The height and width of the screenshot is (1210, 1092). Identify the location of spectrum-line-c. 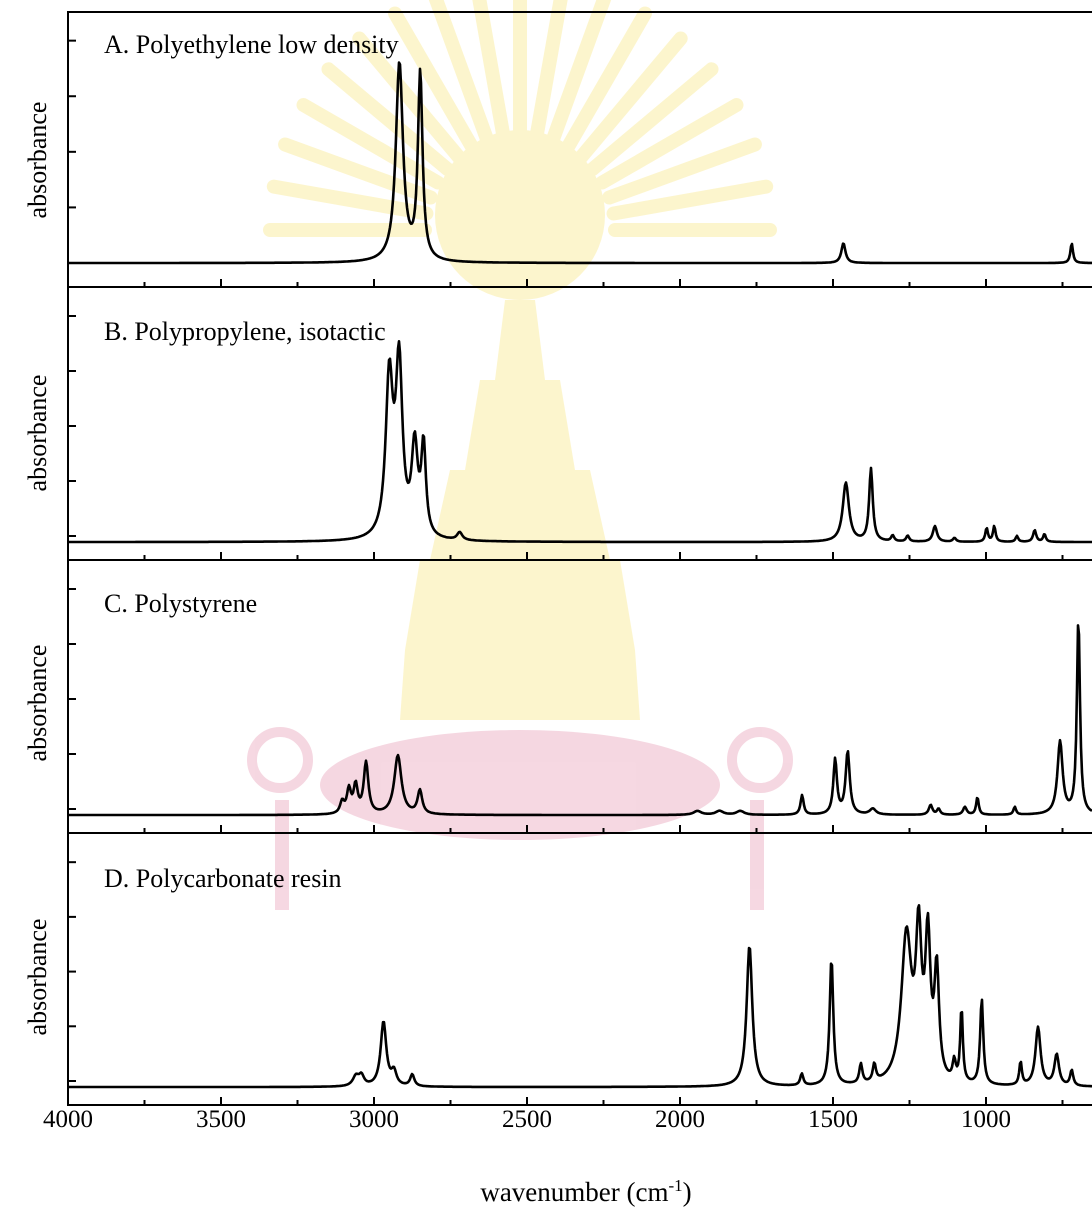
(580, 720).